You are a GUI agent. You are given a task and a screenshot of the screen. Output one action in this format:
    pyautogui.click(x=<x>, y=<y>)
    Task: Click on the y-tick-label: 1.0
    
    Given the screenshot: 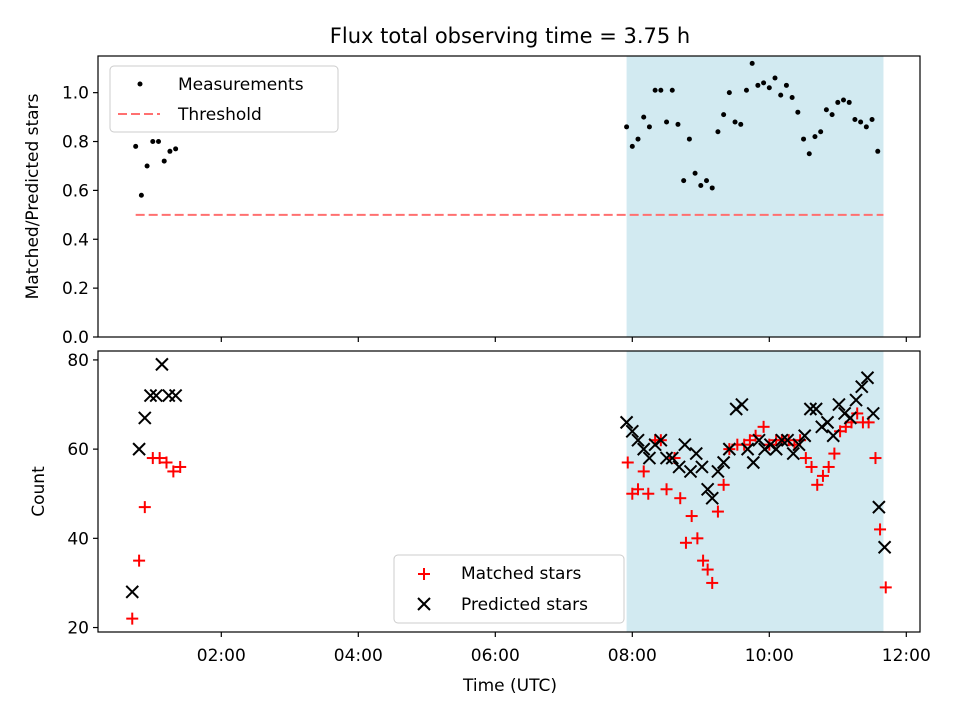 What is the action you would take?
    pyautogui.click(x=75, y=94)
    